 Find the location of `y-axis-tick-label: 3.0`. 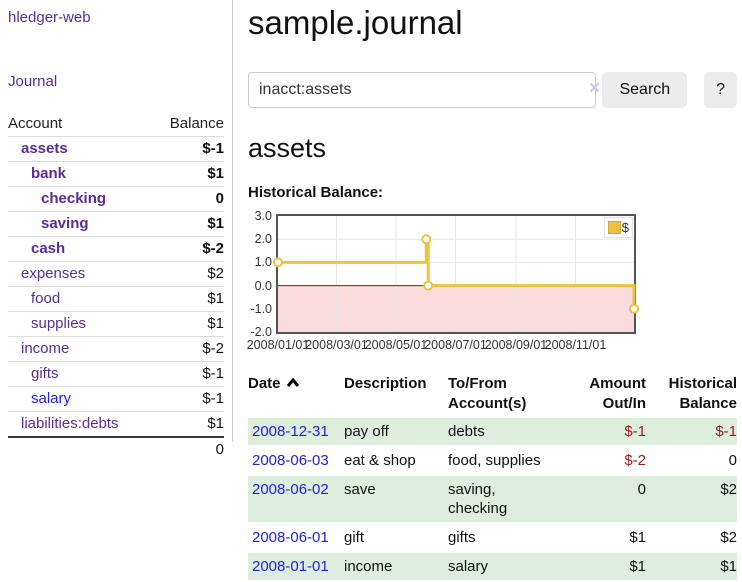

y-axis-tick-label: 3.0 is located at coordinates (263, 216).